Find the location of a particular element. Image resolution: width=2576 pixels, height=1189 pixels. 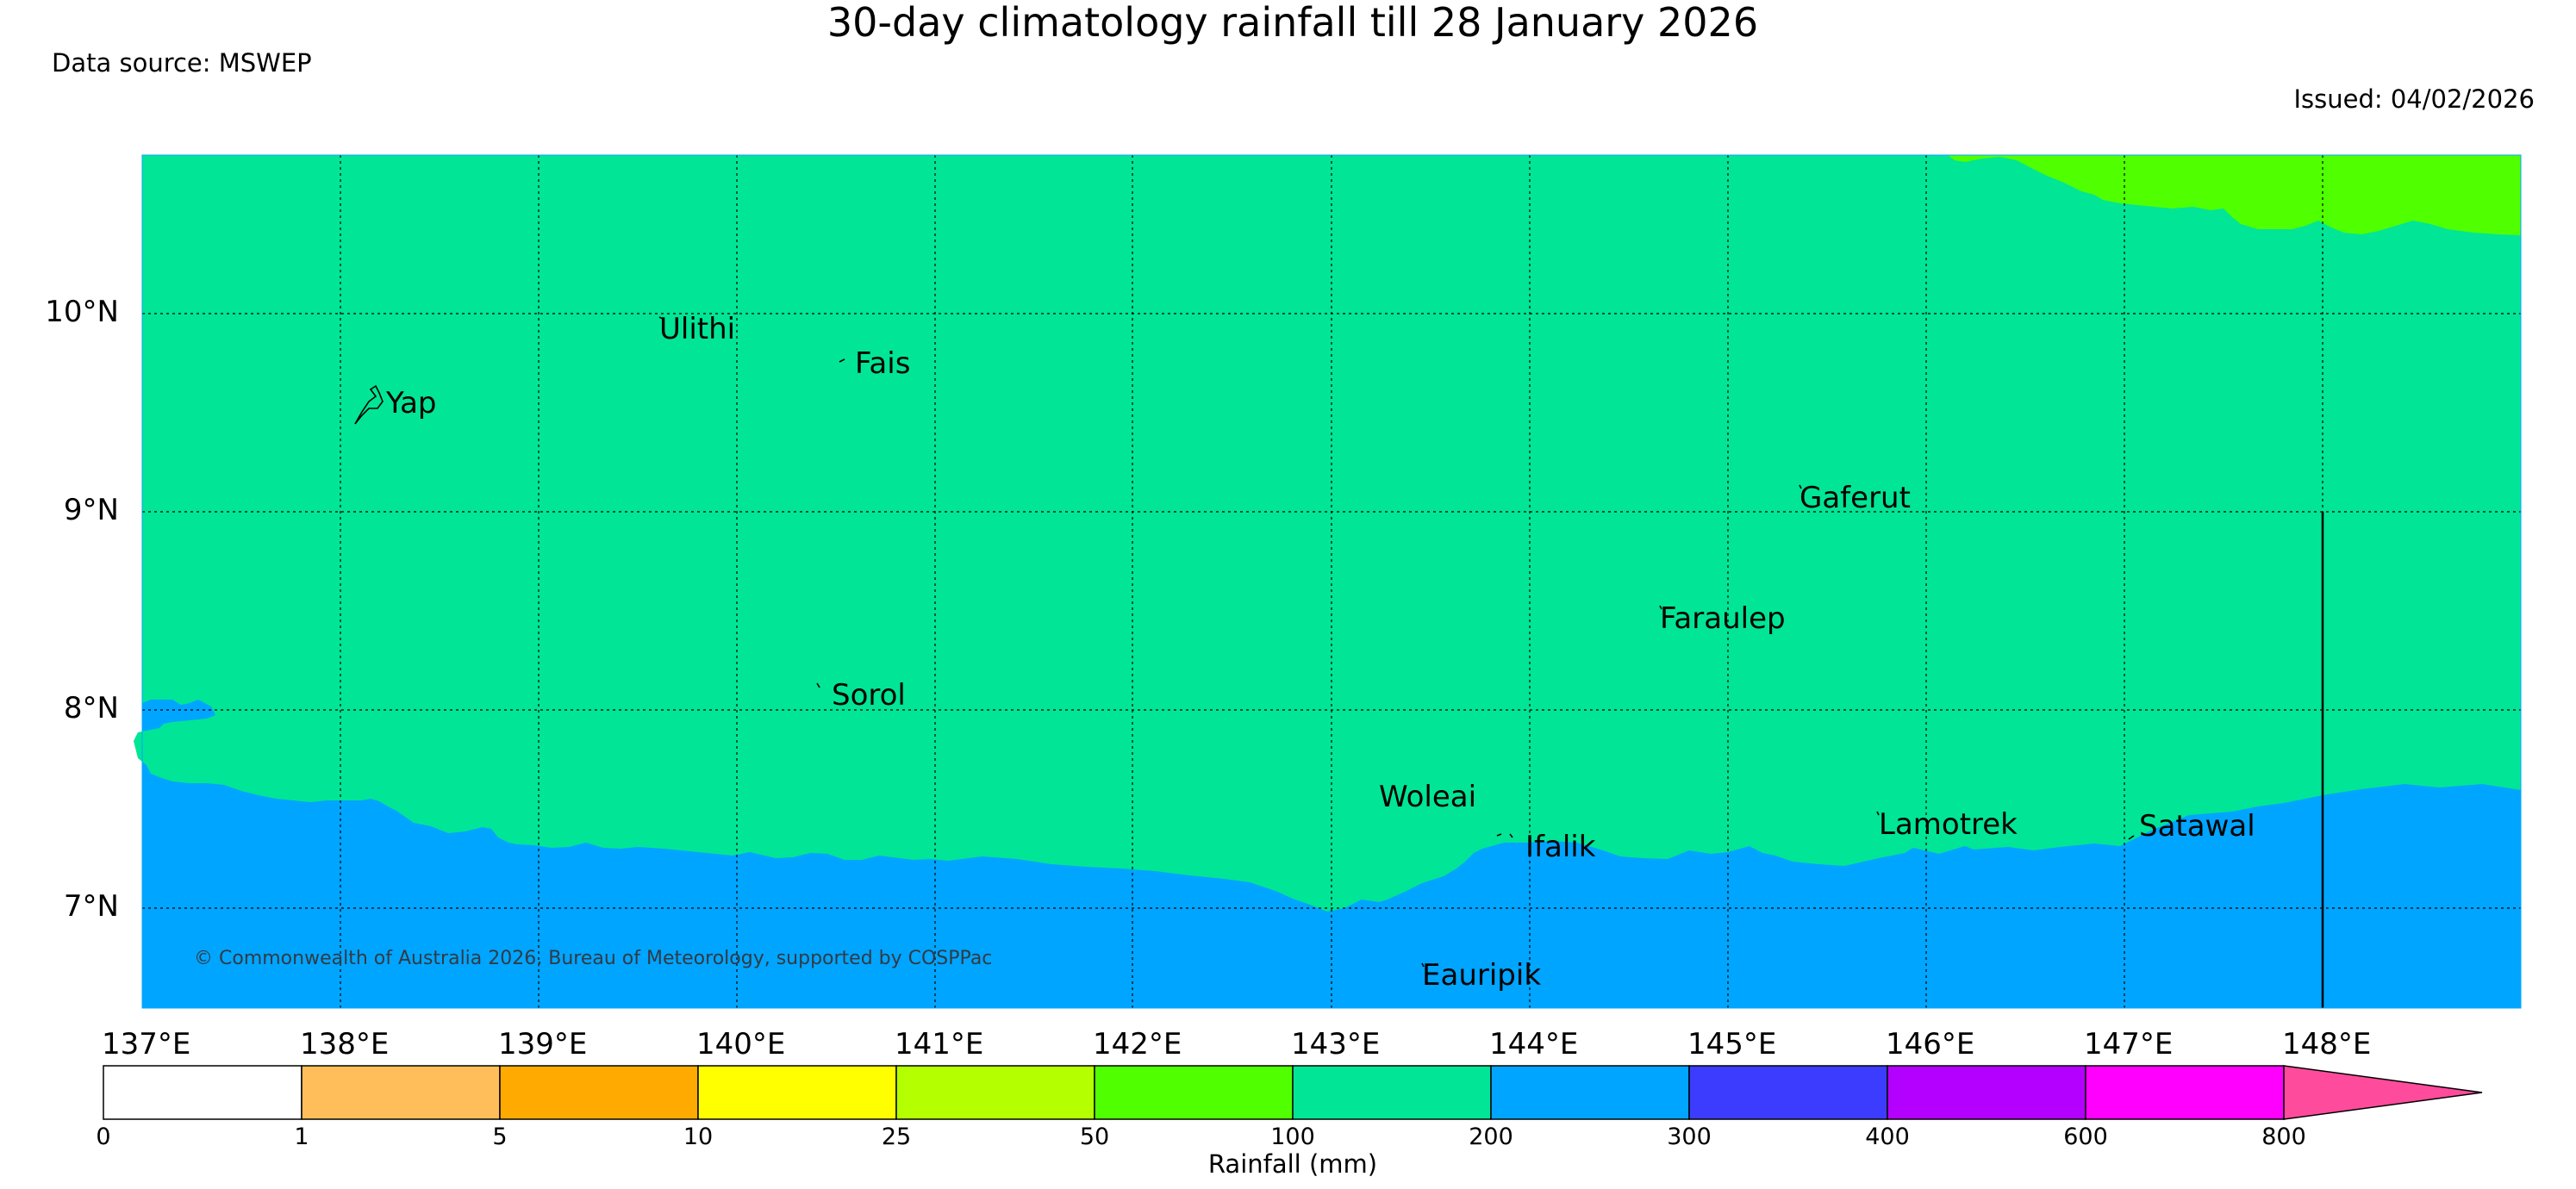

issued-date: Issued: 04/02/2026 is located at coordinates (2414, 99).